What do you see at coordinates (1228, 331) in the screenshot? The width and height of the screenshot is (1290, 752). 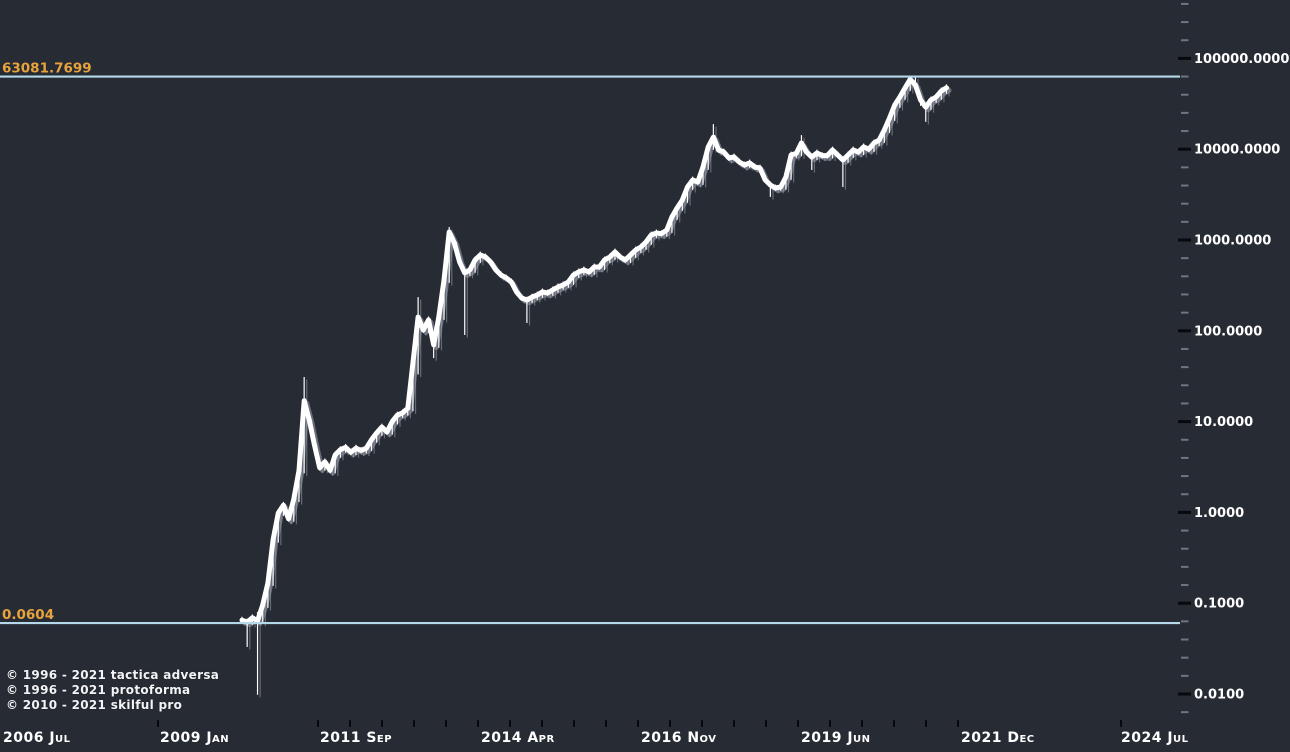 I see `y-axis-label: 100.0000` at bounding box center [1228, 331].